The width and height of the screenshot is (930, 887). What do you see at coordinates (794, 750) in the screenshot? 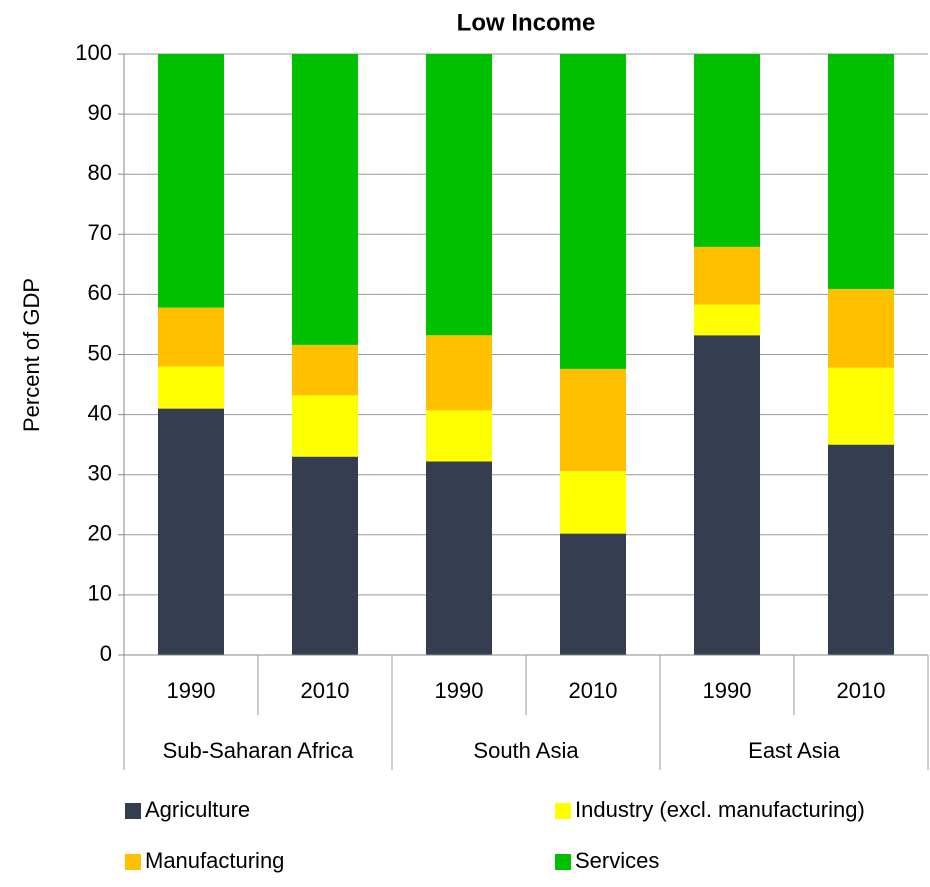
I see `group-label: East Asia` at bounding box center [794, 750].